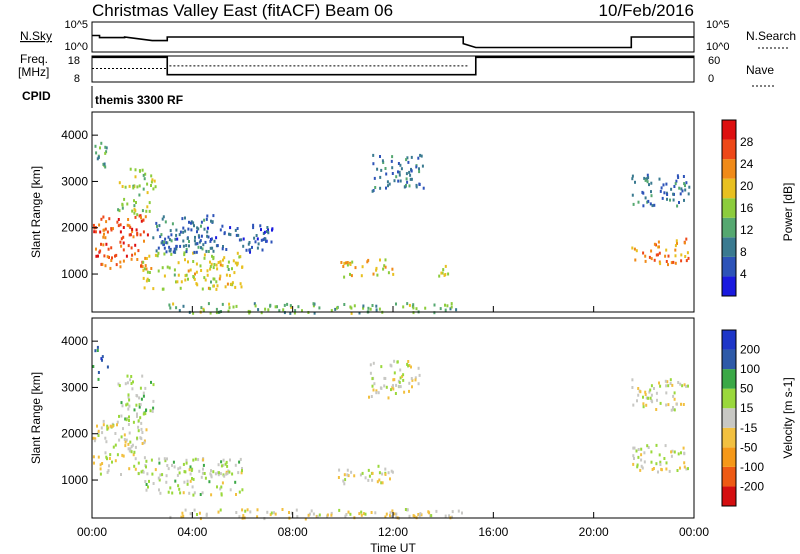  What do you see at coordinates (714, 61) in the screenshot?
I see `nave-tick-top: 60` at bounding box center [714, 61].